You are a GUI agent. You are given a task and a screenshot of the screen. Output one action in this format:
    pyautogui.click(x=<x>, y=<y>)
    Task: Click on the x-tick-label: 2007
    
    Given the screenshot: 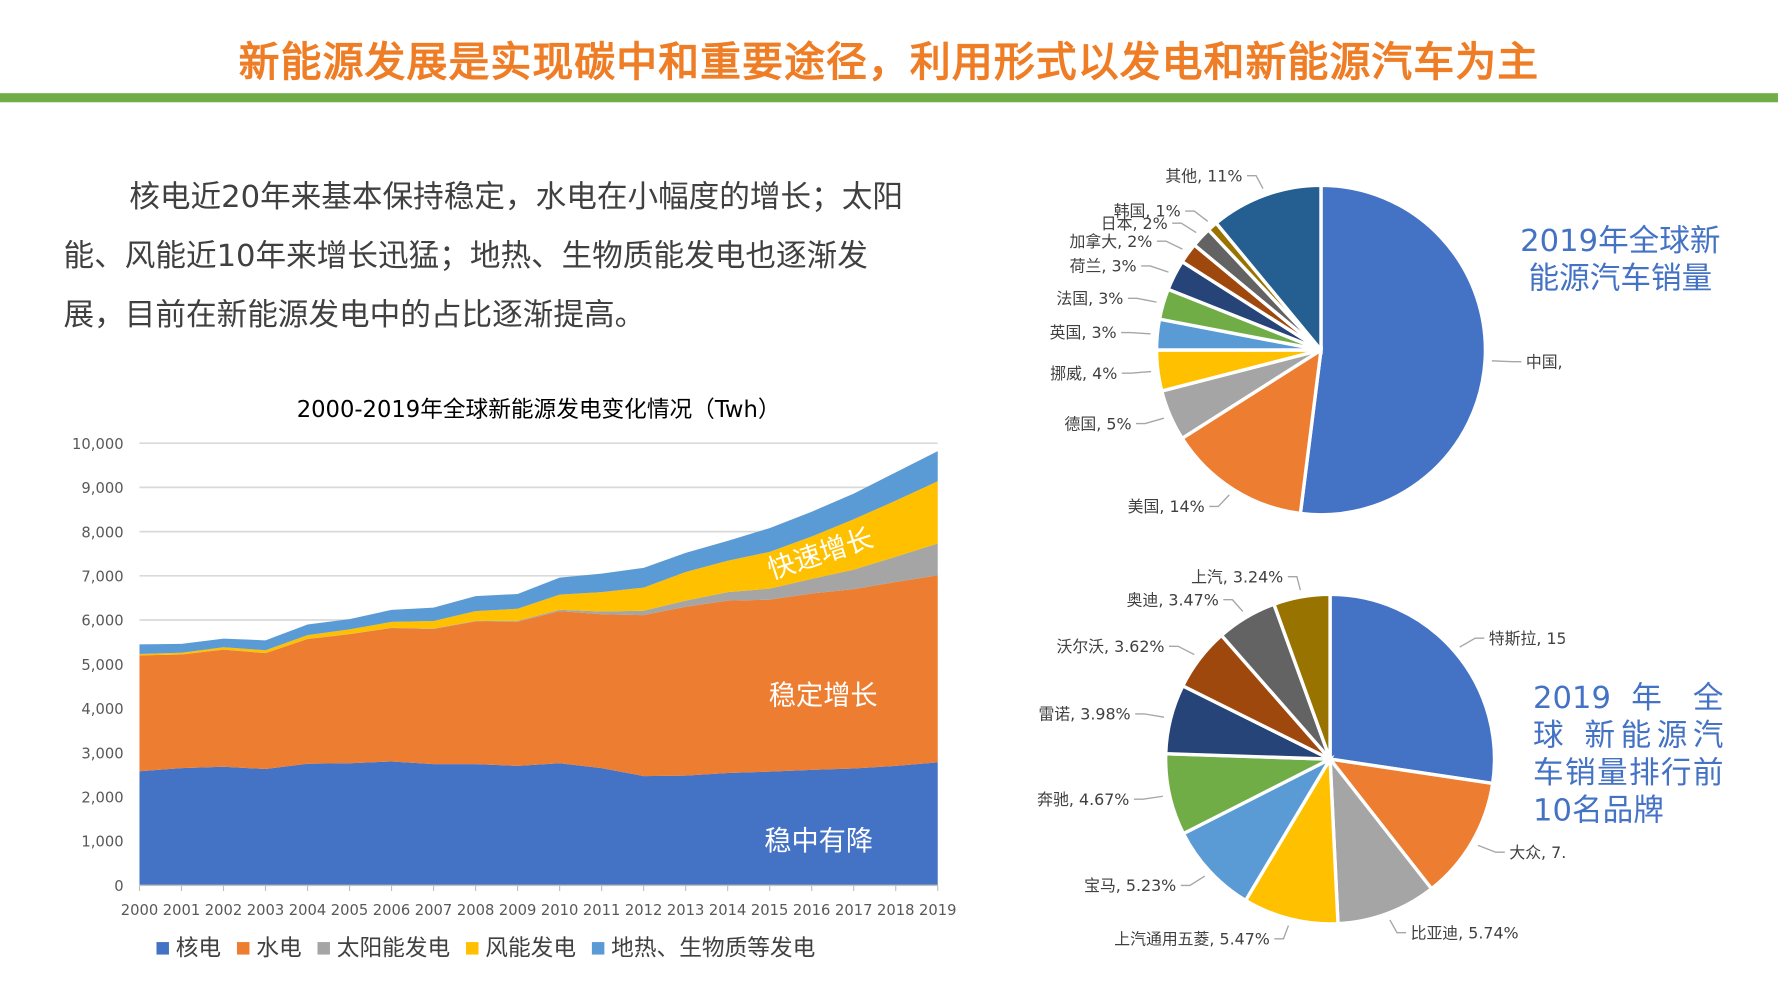 What is the action you would take?
    pyautogui.click(x=434, y=910)
    